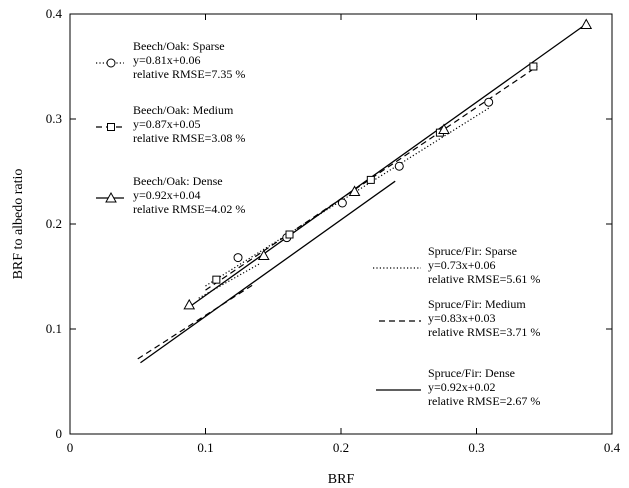 The height and width of the screenshot is (488, 629). What do you see at coordinates (54, 223) in the screenshot?
I see `y-tick-label: 0.2` at bounding box center [54, 223].